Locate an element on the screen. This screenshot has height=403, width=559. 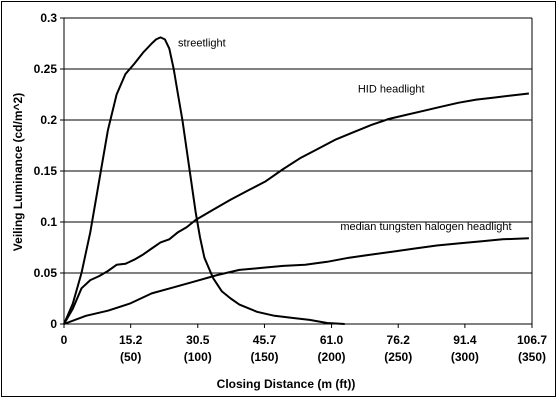
y-tick-label-4: 0.2 is located at coordinates (48, 120).